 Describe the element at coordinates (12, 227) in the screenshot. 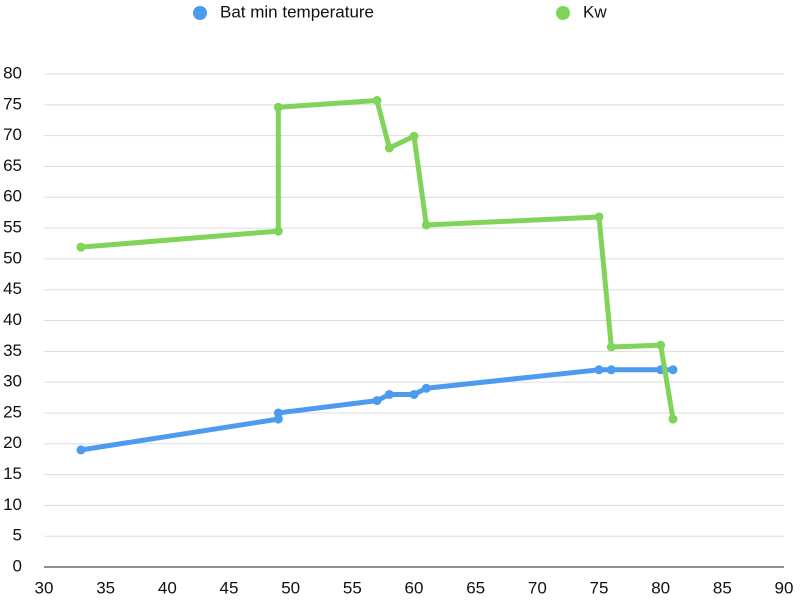

I see `y-tick-label: 55` at that location.